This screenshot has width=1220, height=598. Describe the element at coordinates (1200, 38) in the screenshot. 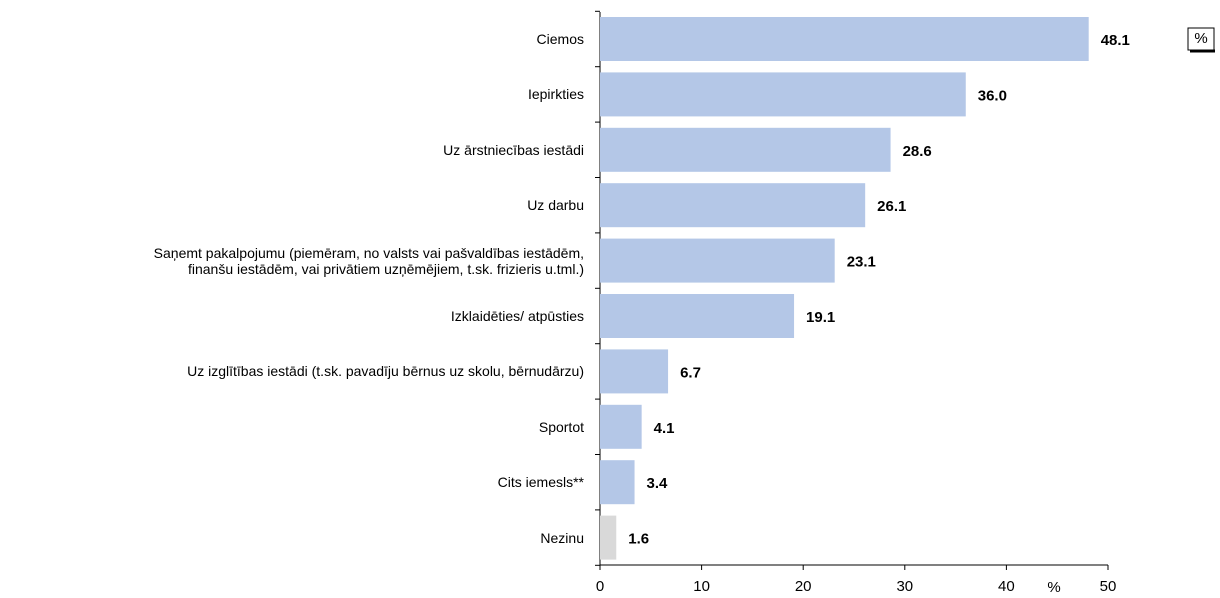

I see `unit-box-label: %` at that location.